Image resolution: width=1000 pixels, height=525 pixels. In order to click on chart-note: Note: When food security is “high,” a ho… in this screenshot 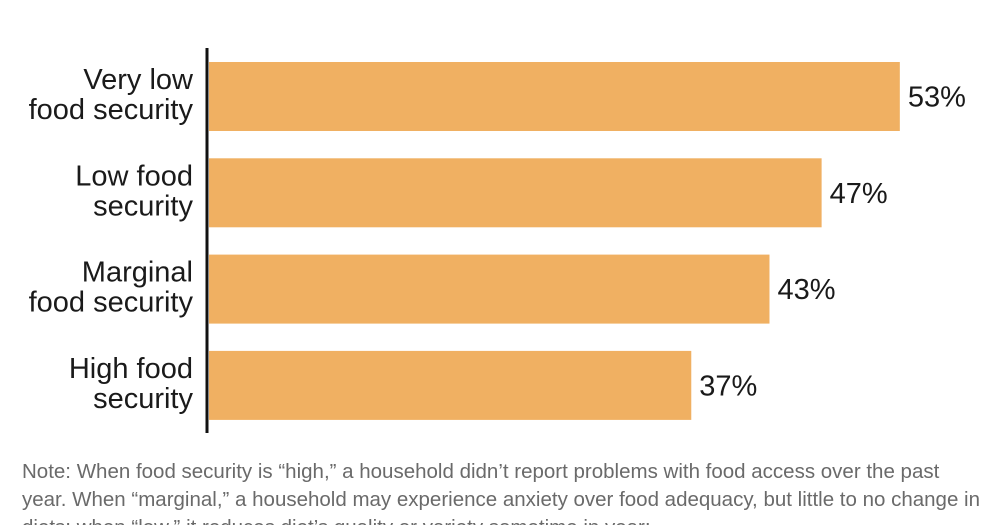, I will do `click(501, 492)`.